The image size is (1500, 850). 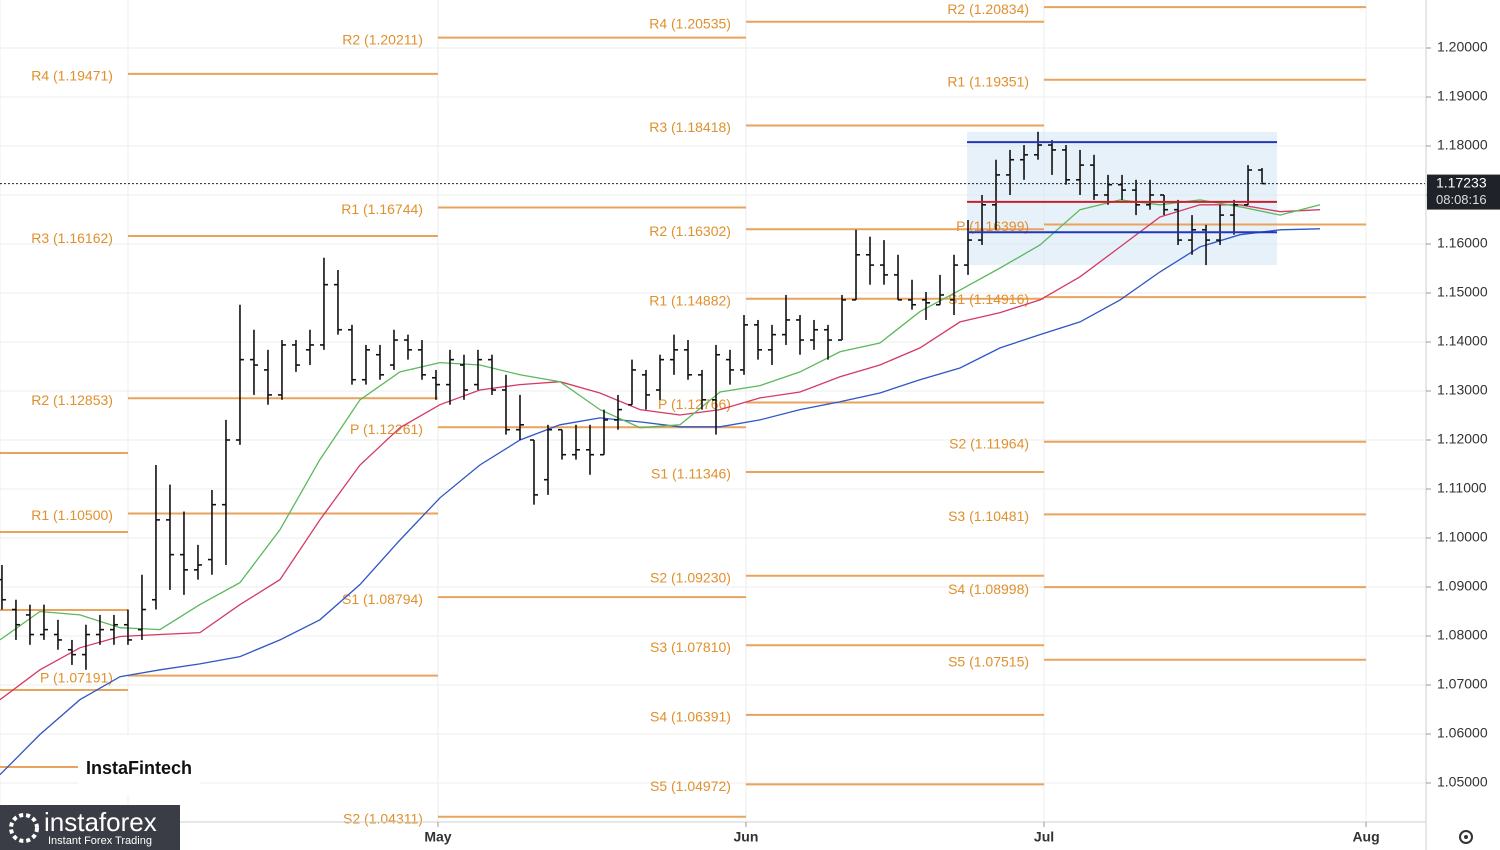 What do you see at coordinates (1462, 439) in the screenshot?
I see `y-tick-label: 1.12000` at bounding box center [1462, 439].